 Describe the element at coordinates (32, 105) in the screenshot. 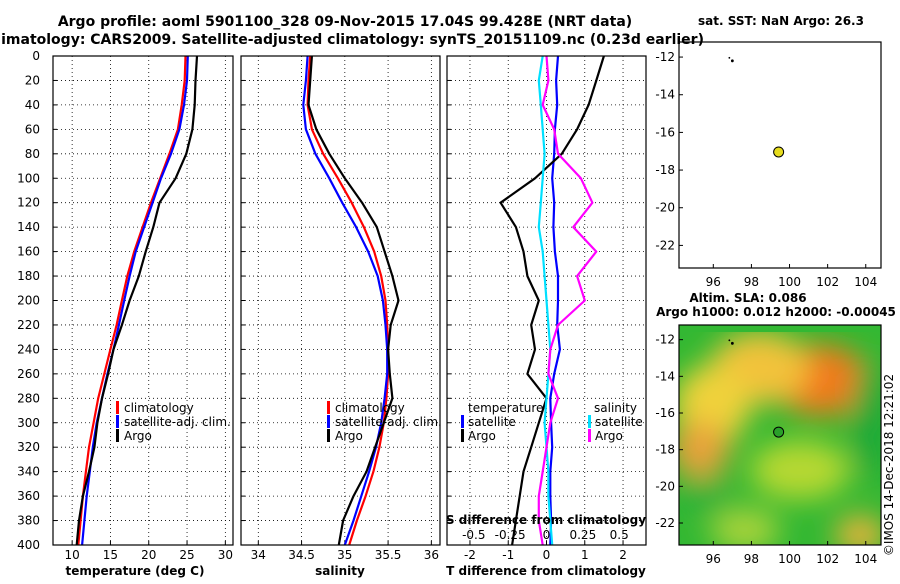

I see `depth-tick-label: 40` at that location.